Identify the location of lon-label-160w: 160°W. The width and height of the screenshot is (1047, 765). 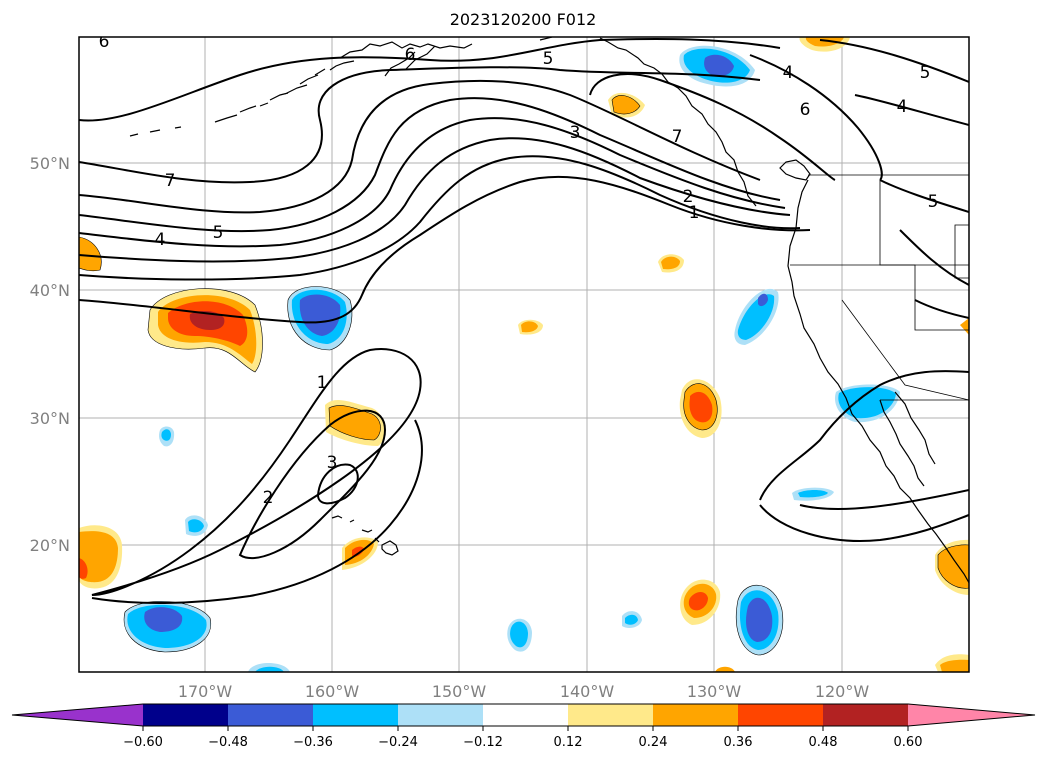
(332, 691).